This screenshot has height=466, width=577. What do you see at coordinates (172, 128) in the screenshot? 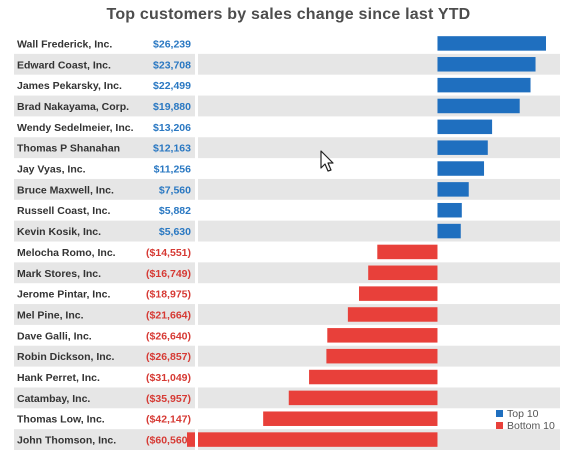
I see `data-label: $13,206` at bounding box center [172, 128].